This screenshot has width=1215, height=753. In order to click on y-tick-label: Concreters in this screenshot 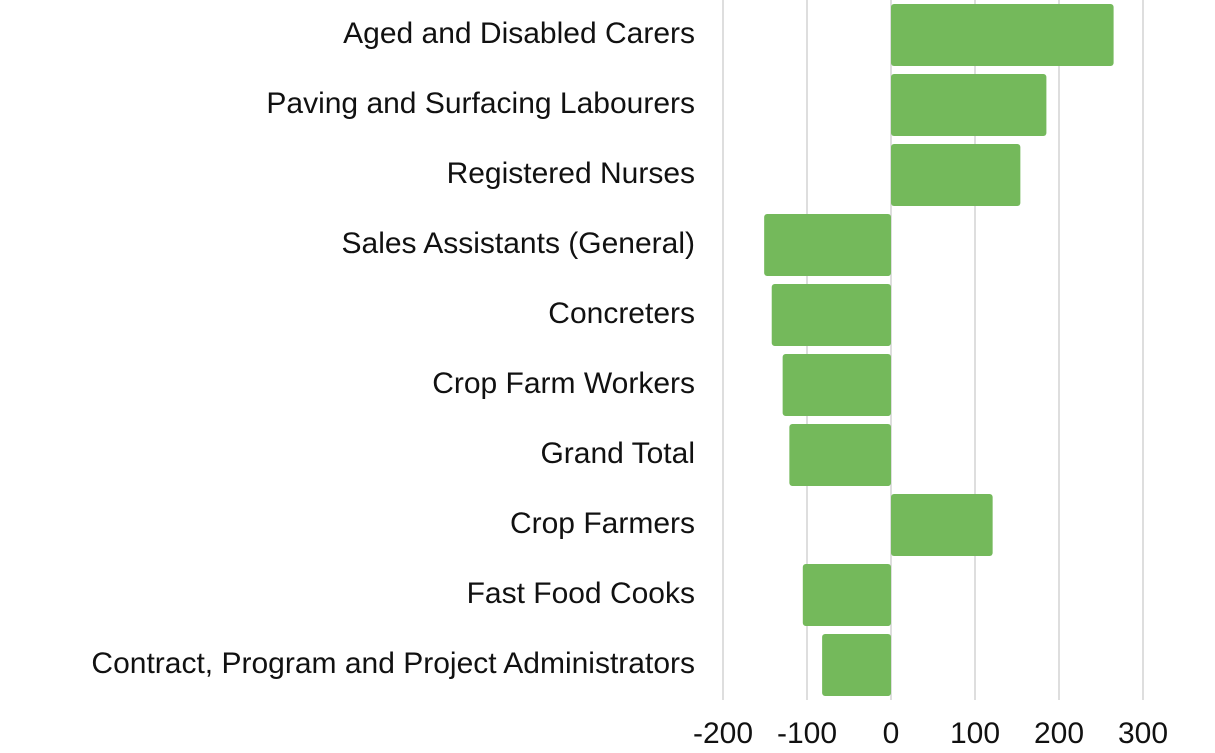, I will do `click(621, 313)`.